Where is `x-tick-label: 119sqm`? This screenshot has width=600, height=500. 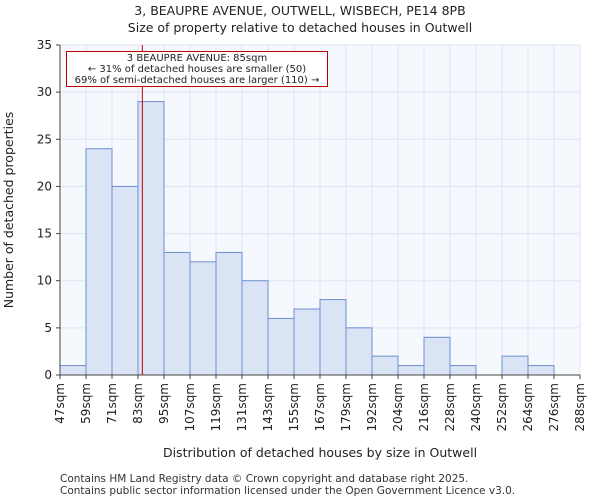
x-tick-label: 119sqm is located at coordinates (216, 407).